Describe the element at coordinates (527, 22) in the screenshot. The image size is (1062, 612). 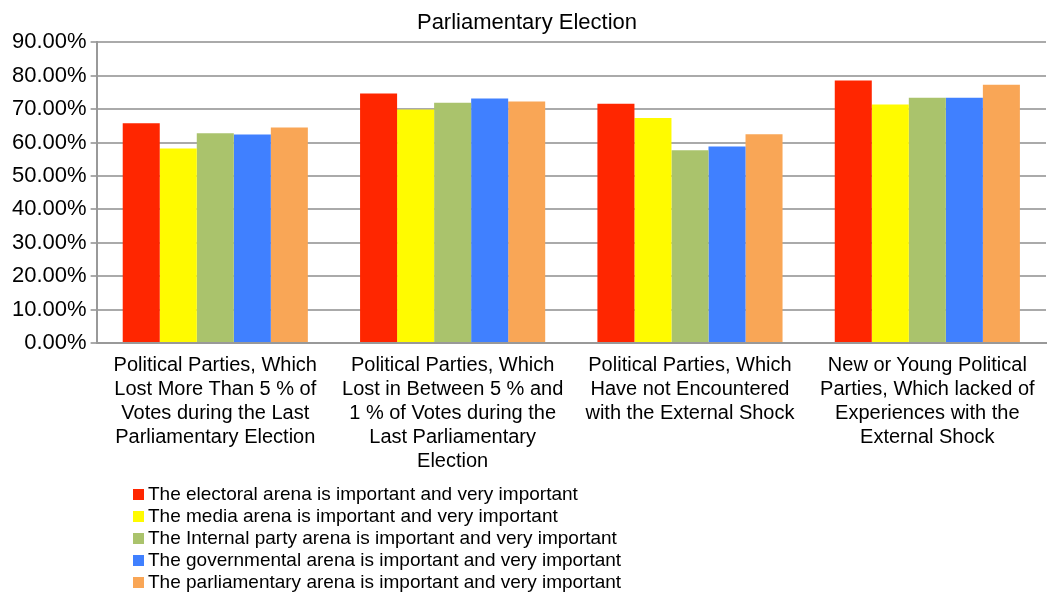
I see `chart-title: Parliamentary Election` at that location.